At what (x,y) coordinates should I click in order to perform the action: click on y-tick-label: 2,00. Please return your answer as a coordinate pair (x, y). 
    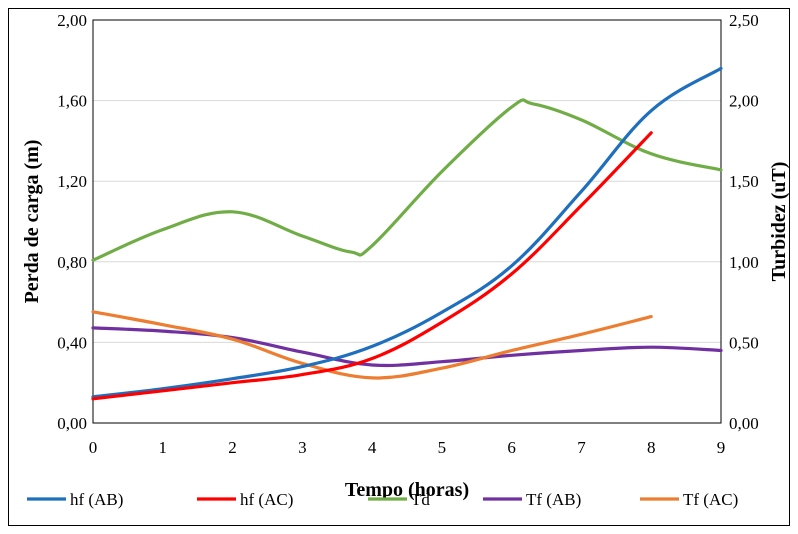
    Looking at the image, I should click on (72, 20).